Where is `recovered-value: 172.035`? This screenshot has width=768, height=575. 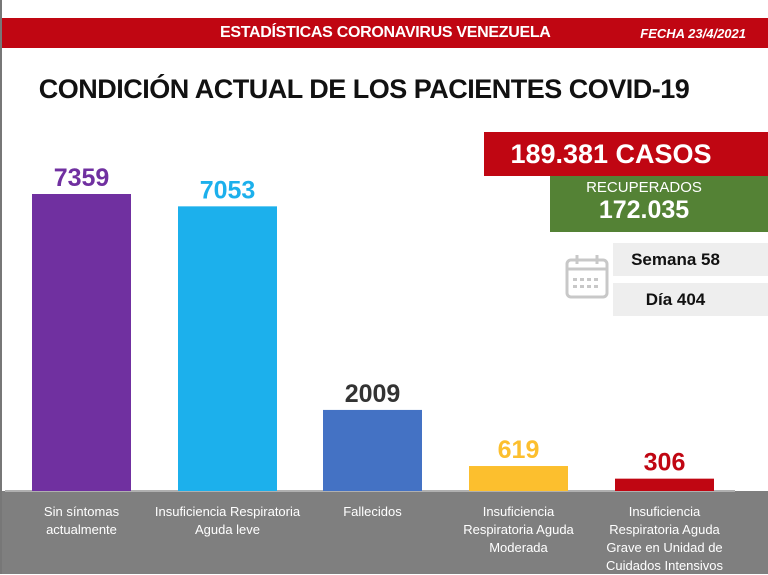
recovered-value: 172.035 is located at coordinates (644, 210).